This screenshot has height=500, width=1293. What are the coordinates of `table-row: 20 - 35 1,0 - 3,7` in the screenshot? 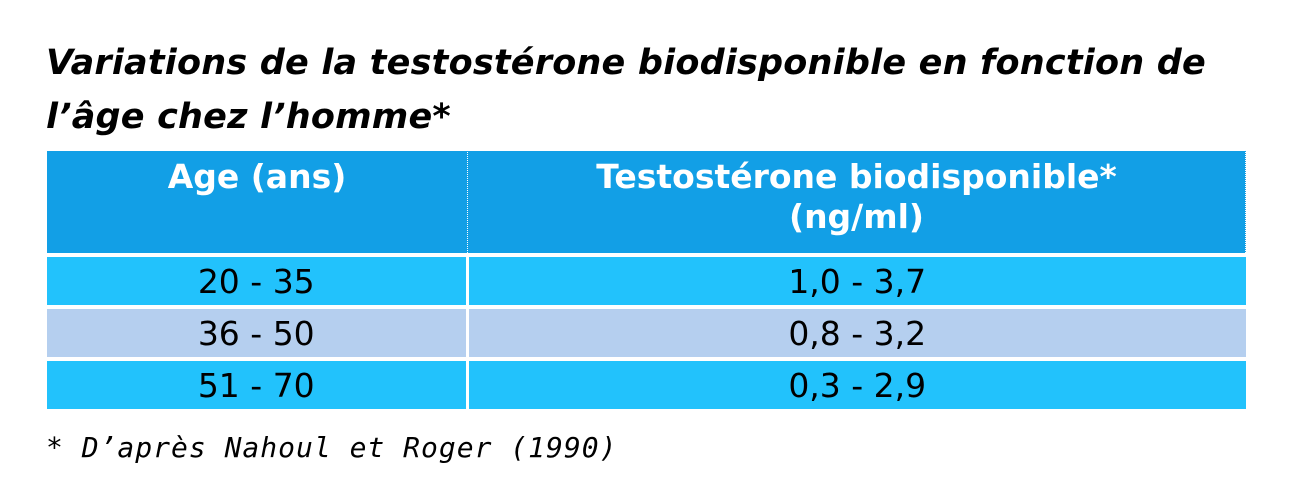 It's located at (646, 280).